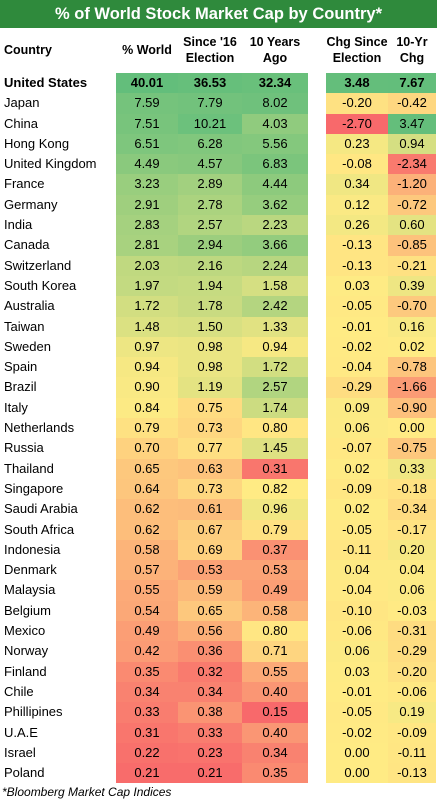  Describe the element at coordinates (20, 387) in the screenshot. I see `country-cell: Brazil` at that location.